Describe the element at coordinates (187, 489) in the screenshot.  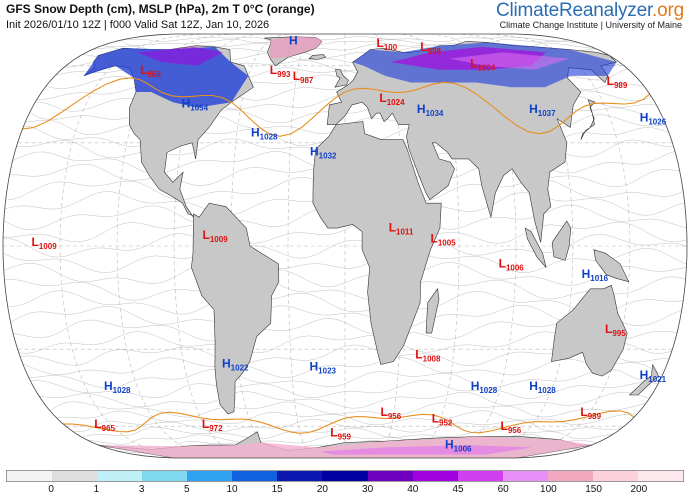
I see `colorbar-tick-label: 5` at that location.